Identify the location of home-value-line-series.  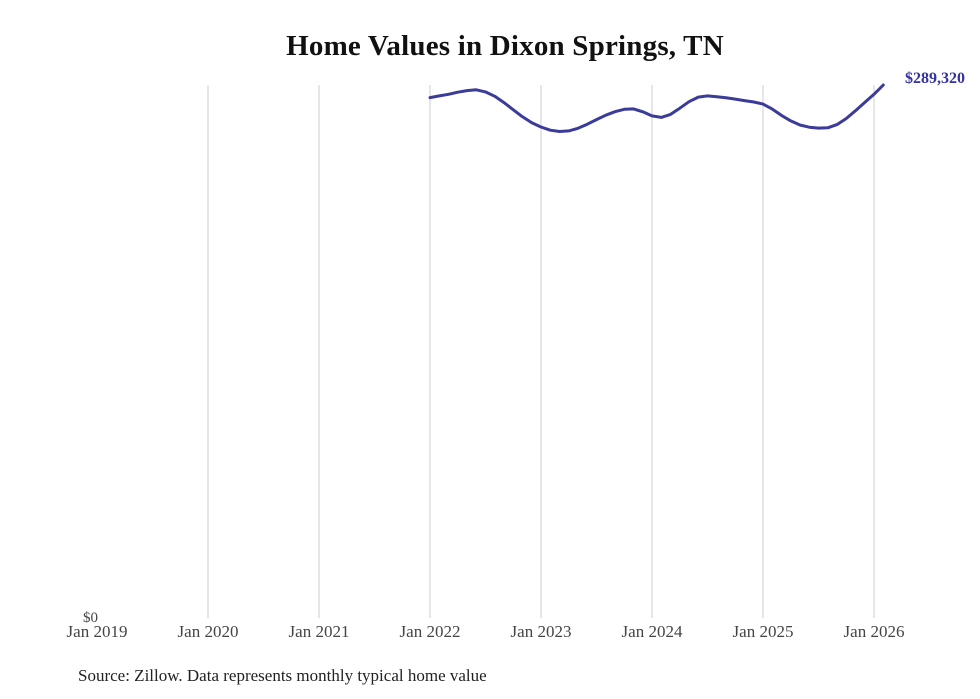
(656, 108).